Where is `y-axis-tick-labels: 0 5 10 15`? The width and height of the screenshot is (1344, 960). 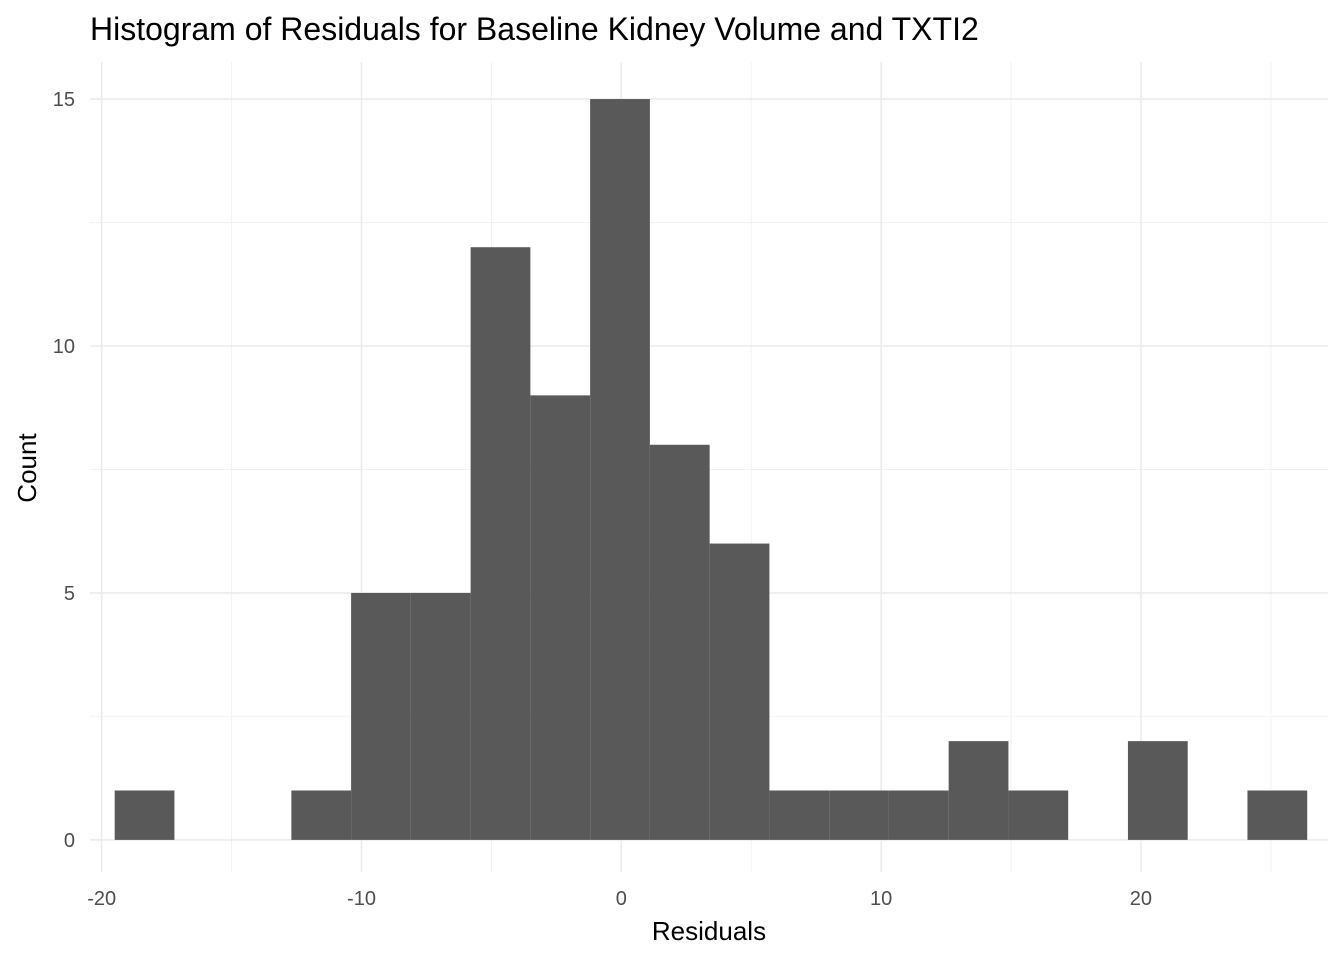 y-axis-tick-labels: 0 5 10 15 is located at coordinates (64, 470).